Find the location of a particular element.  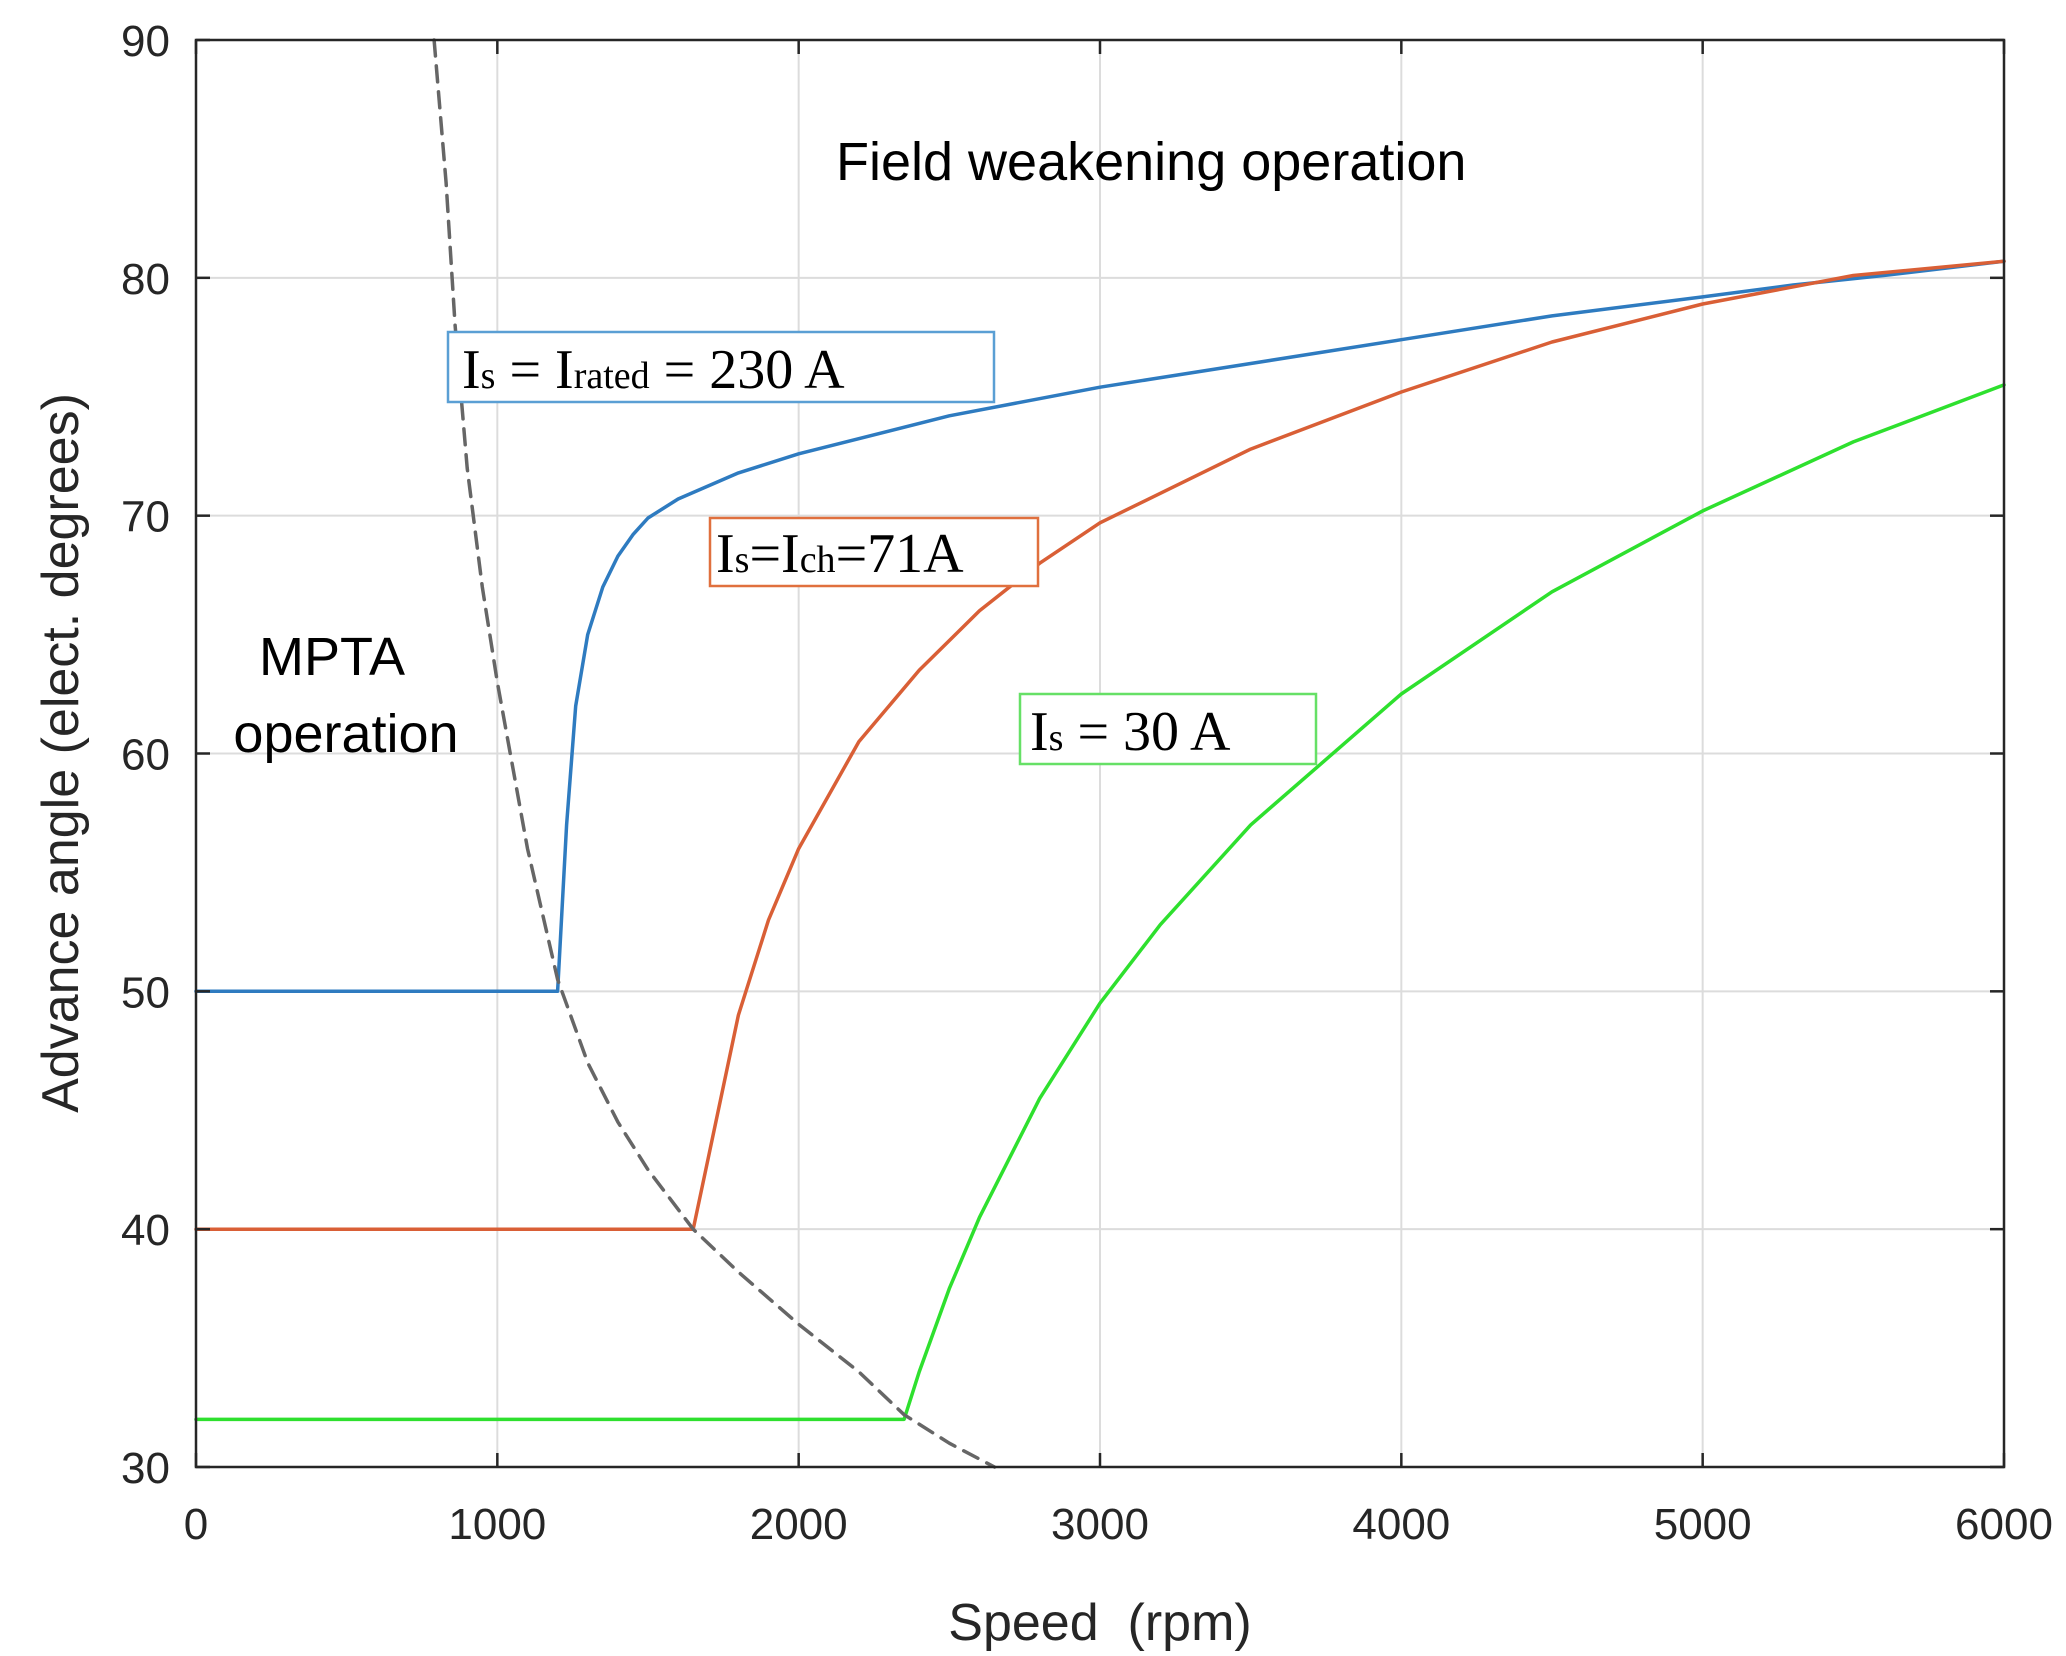

field-weakening-annotation: Field weakening operation is located at coordinates (1151, 162).